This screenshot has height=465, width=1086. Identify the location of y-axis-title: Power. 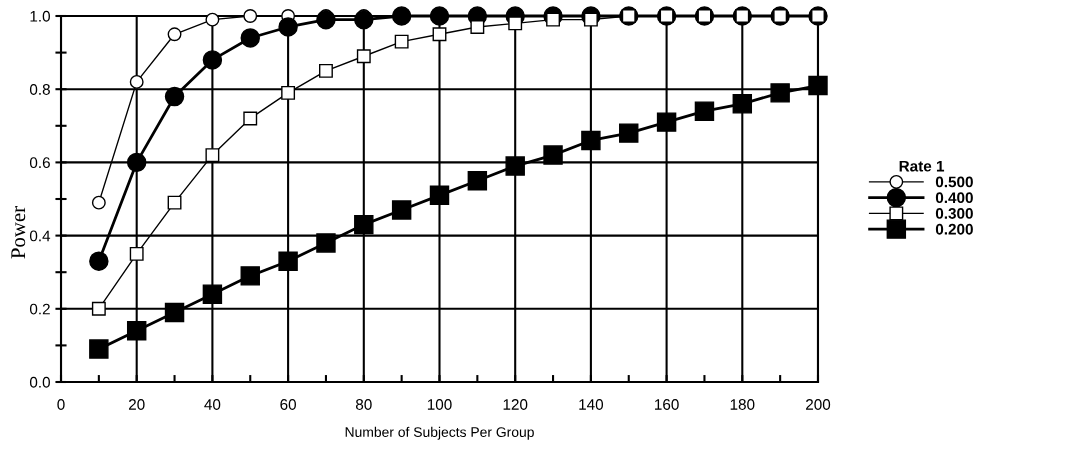
(18, 232).